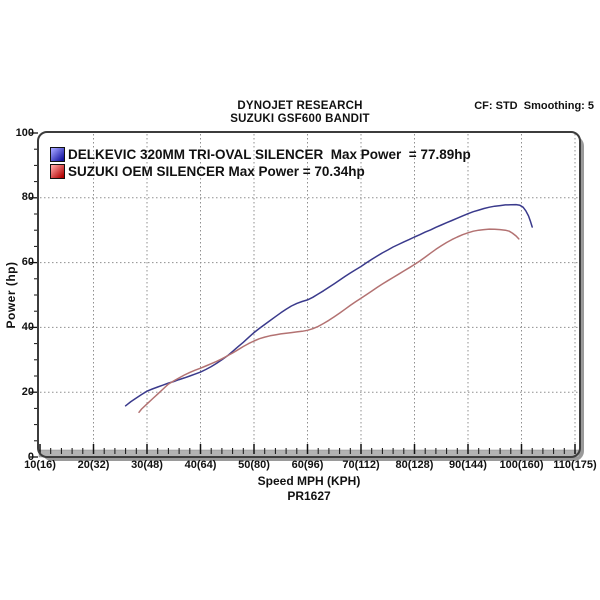  What do you see at coordinates (414, 465) in the screenshot?
I see `x-tick-label: 80(128)` at bounding box center [414, 465].